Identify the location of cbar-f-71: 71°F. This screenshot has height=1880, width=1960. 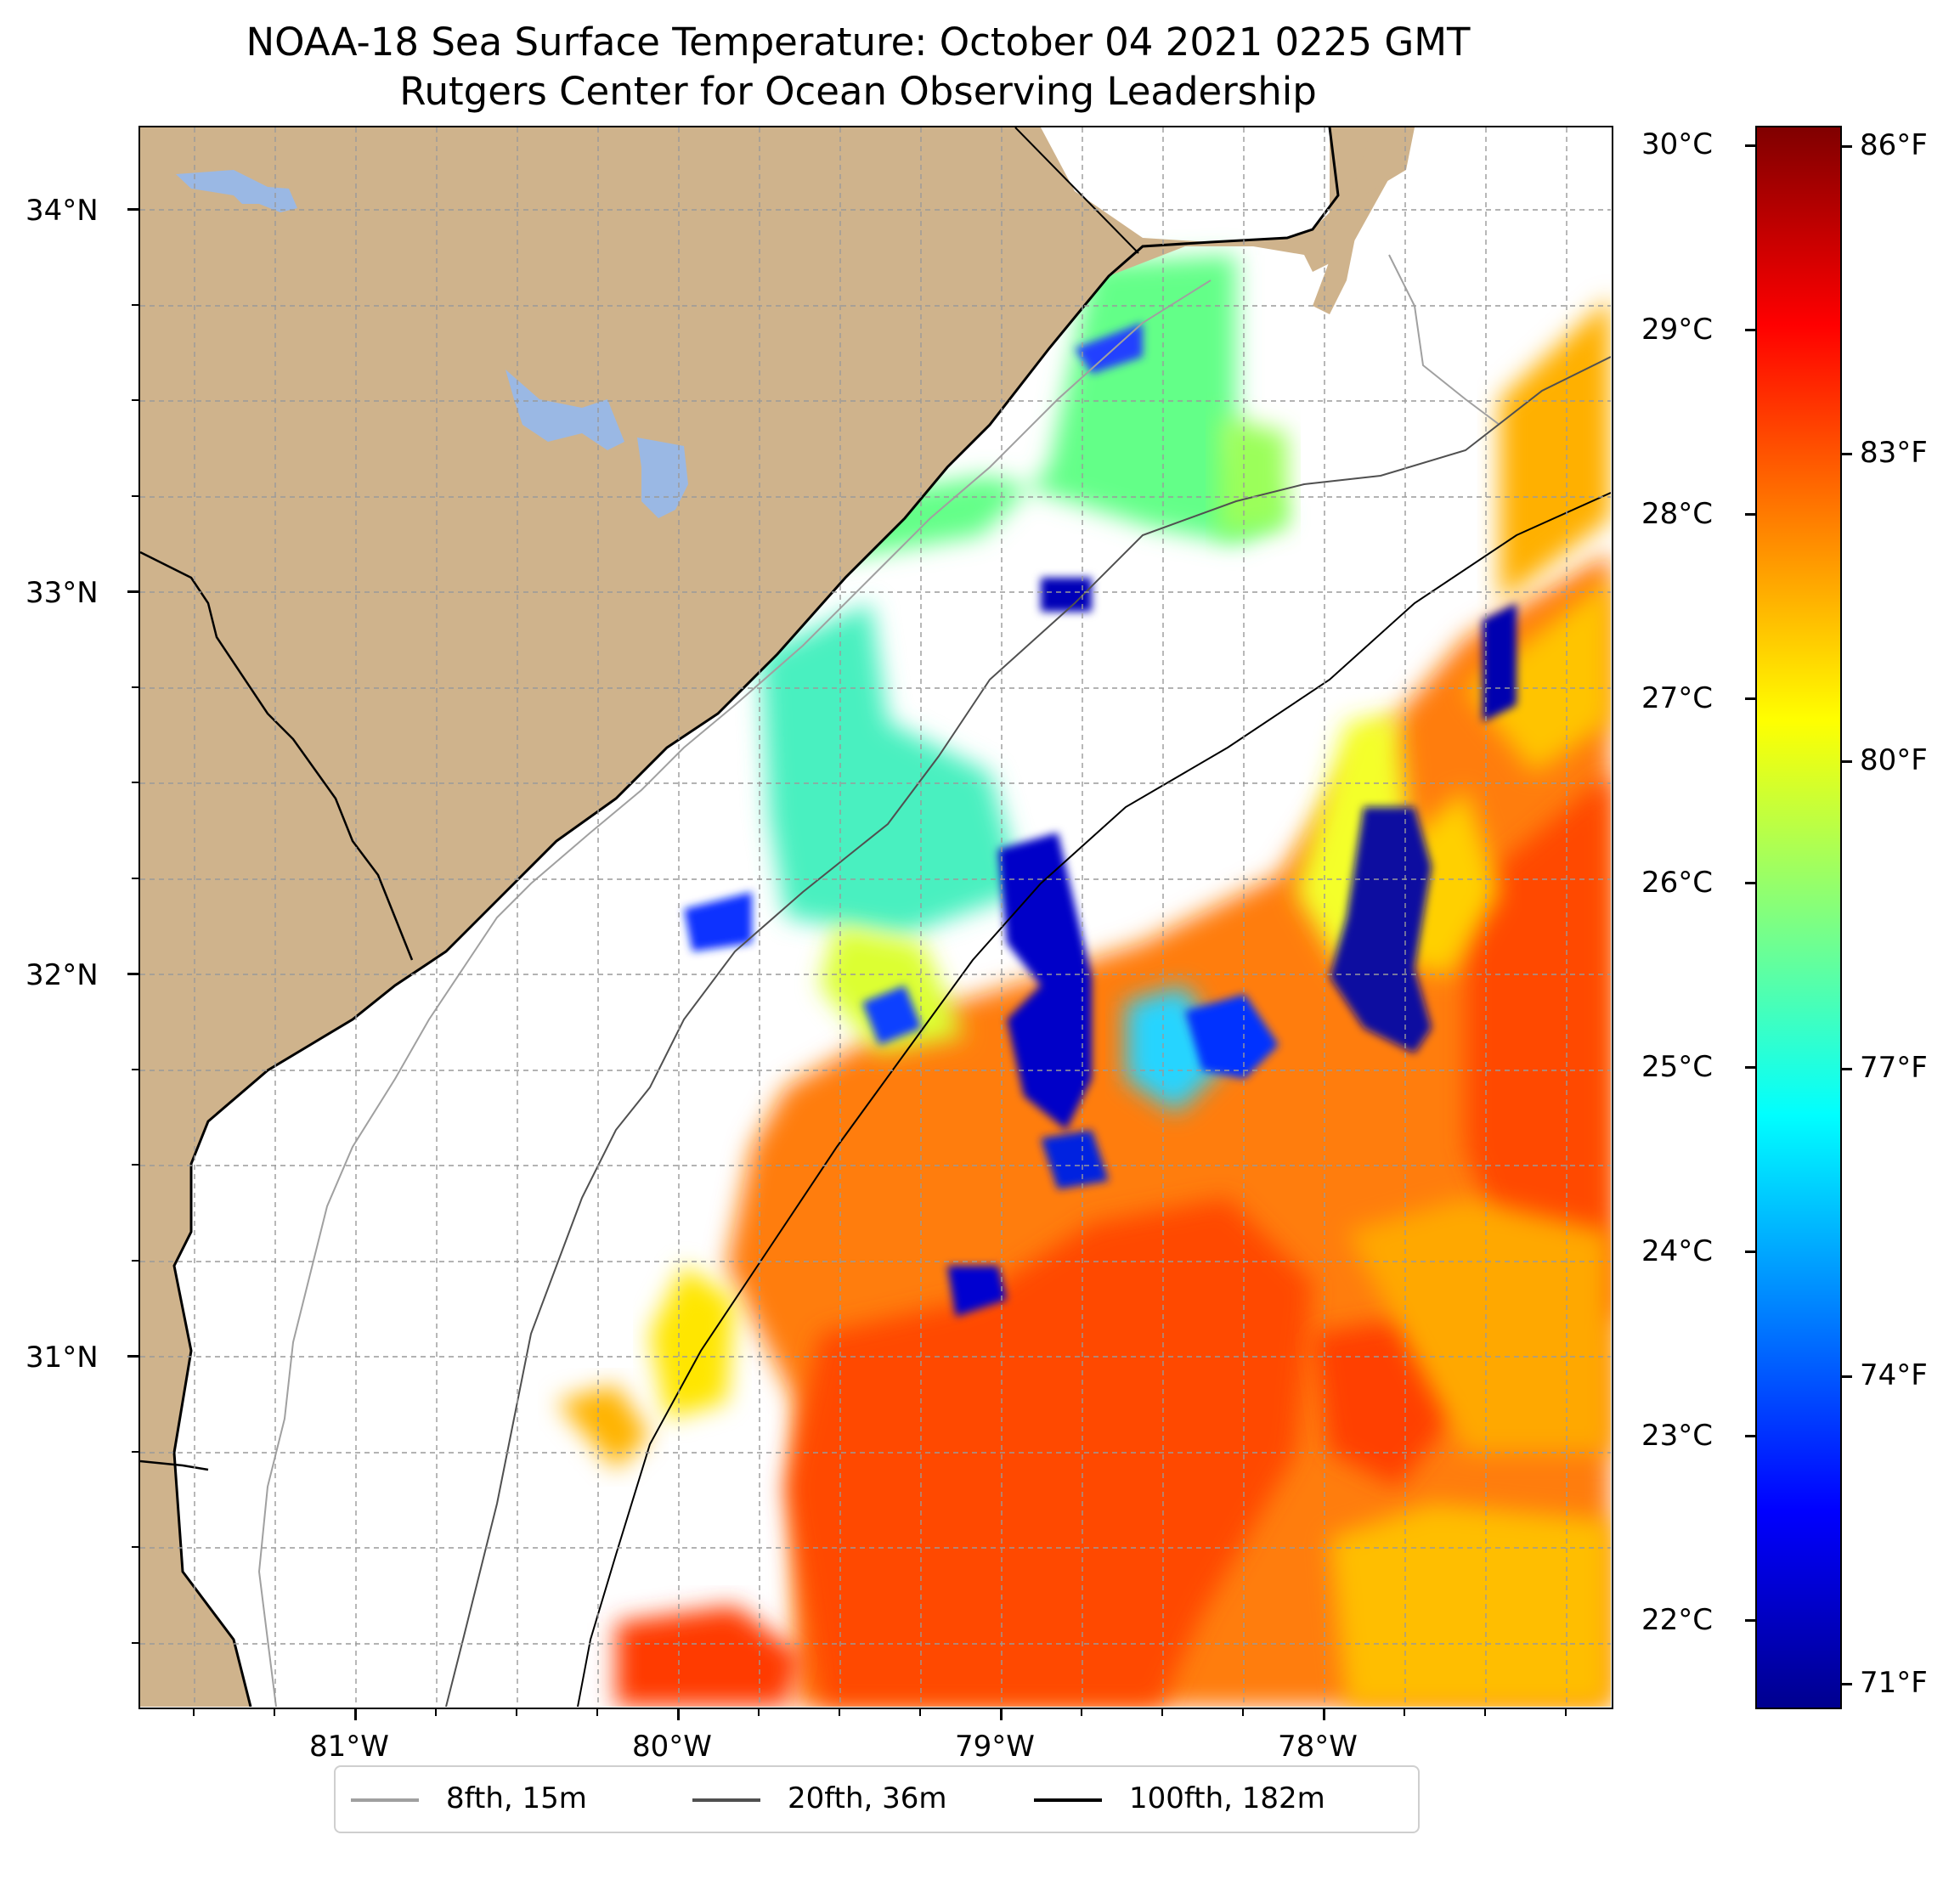
(1894, 1683).